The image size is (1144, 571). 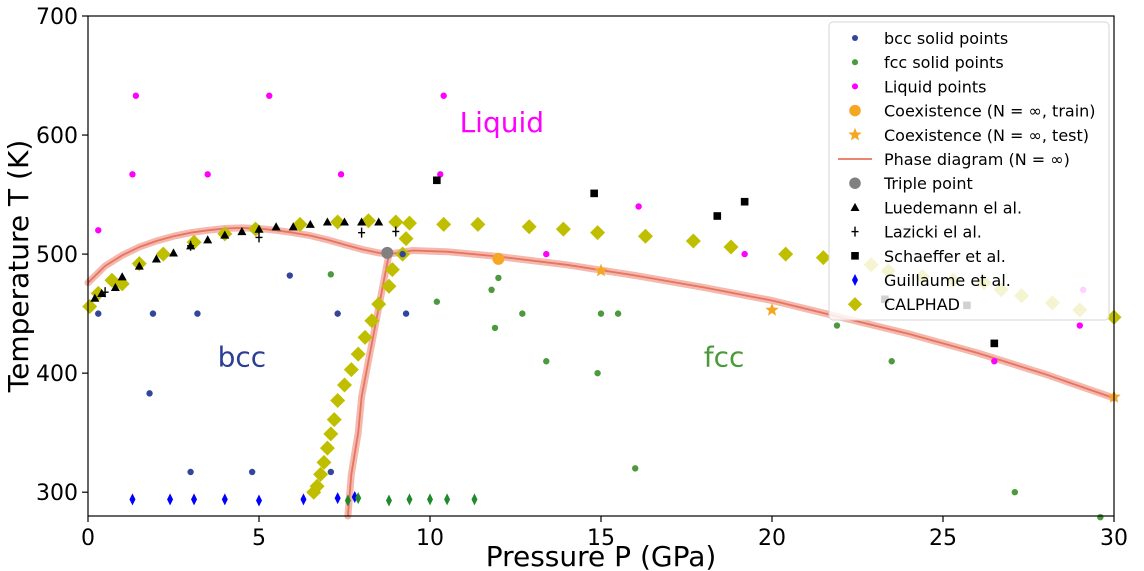 What do you see at coordinates (57, 493) in the screenshot?
I see `y-tick-label-300: 300` at bounding box center [57, 493].